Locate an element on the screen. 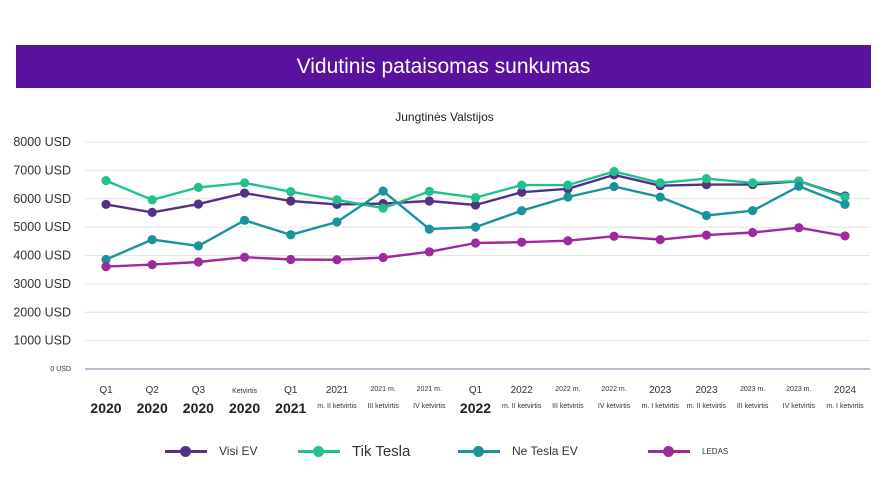  y-tick-label: 2000 USD is located at coordinates (42, 312).